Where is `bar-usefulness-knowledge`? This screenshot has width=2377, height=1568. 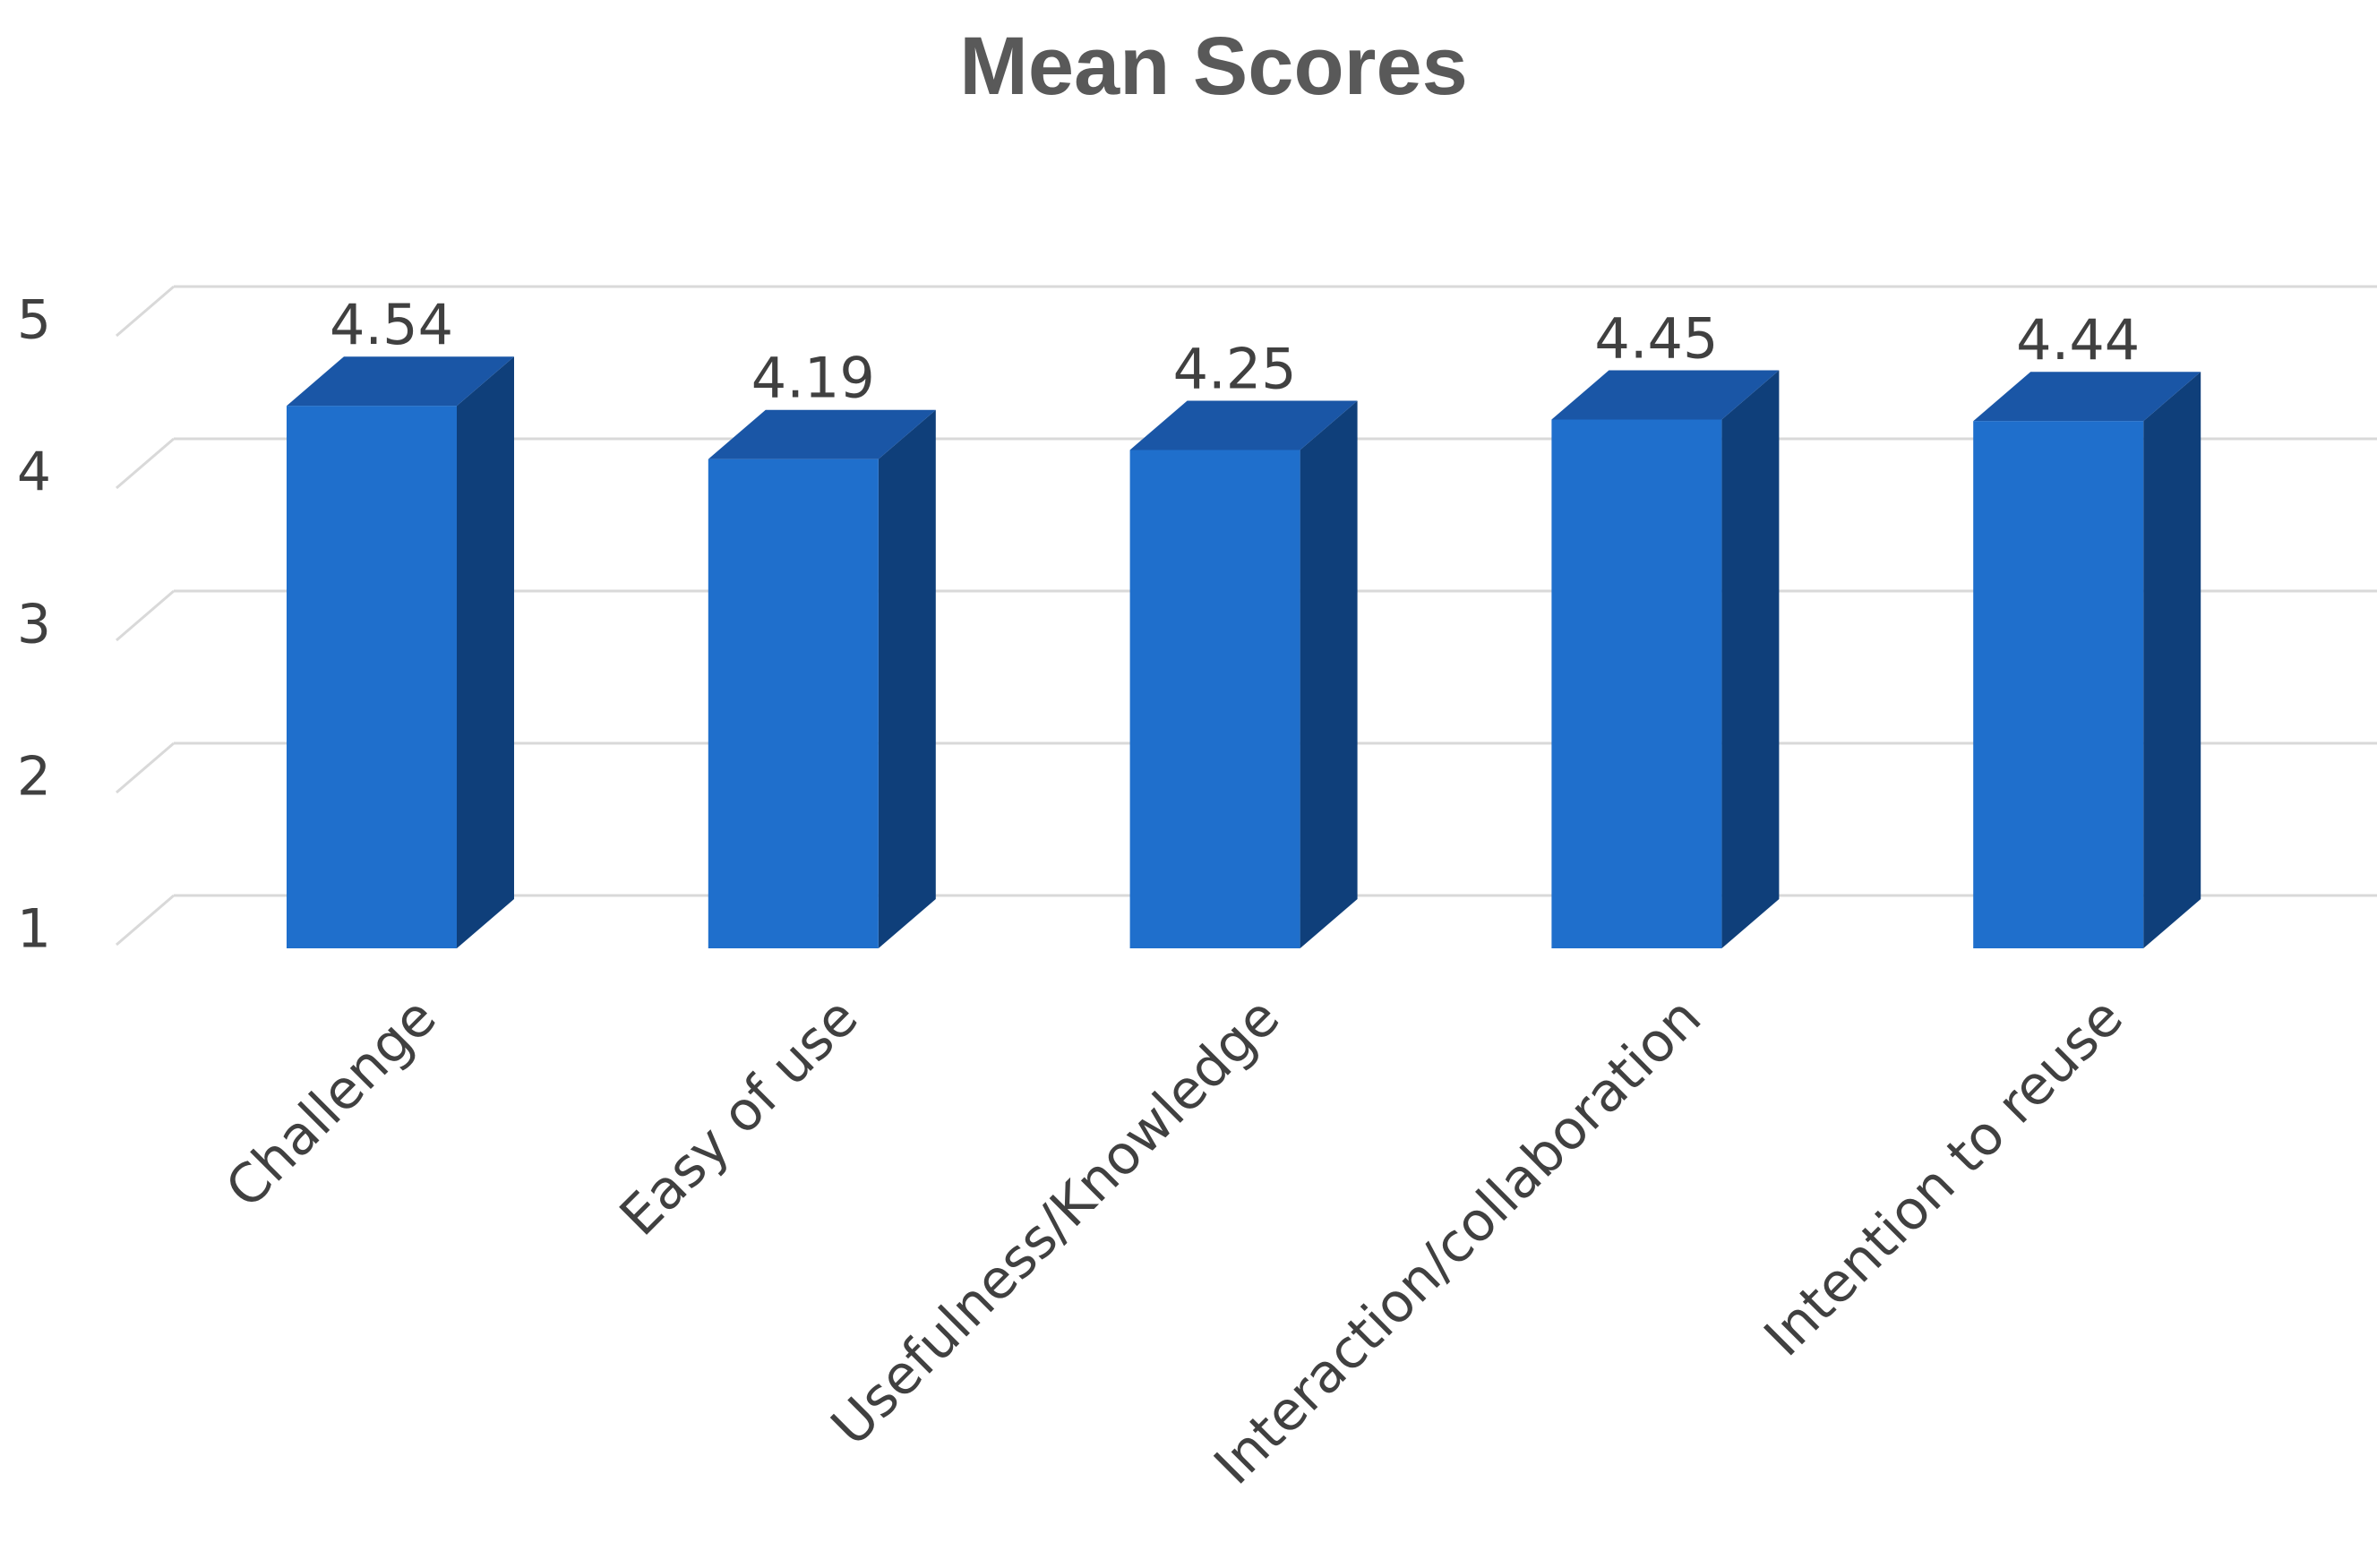 bar-usefulness-knowledge is located at coordinates (1244, 674).